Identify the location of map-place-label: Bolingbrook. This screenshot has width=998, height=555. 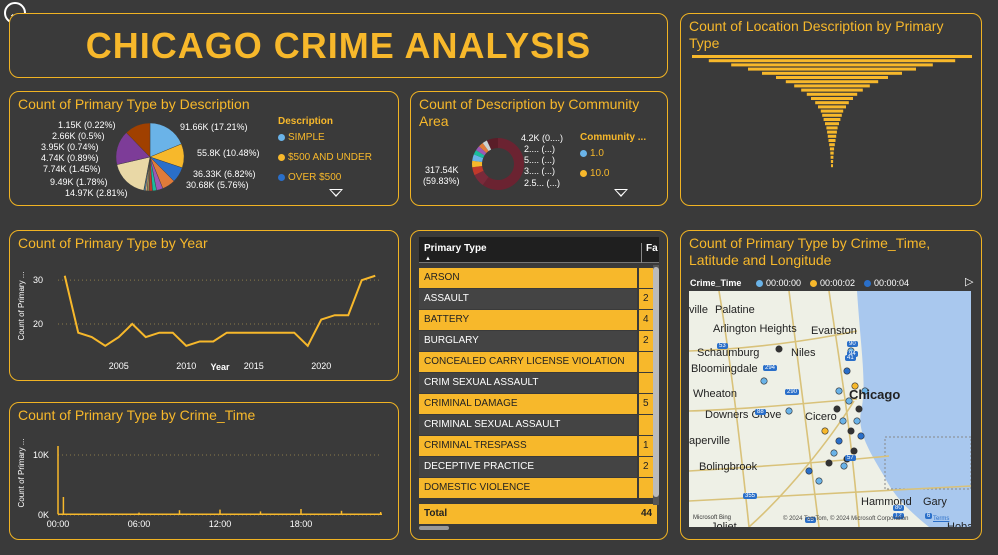
(728, 467).